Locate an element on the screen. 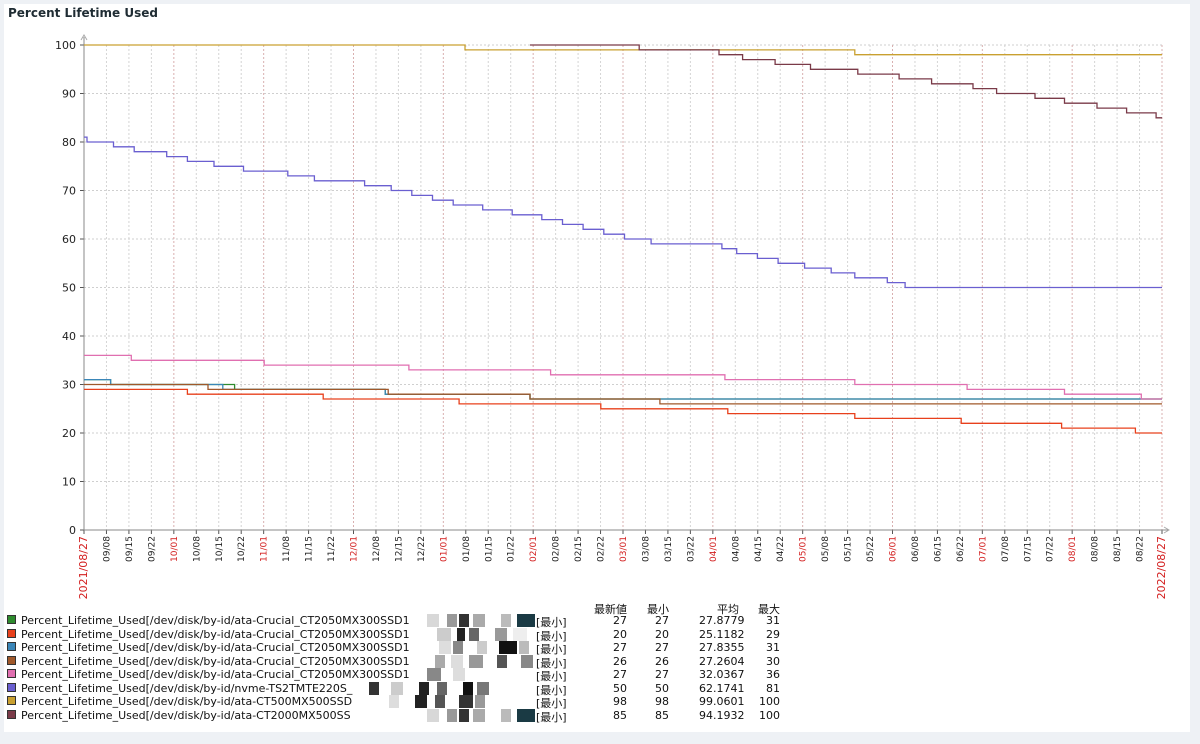 The width and height of the screenshot is (1200, 744). x-tick-label: 01/22 is located at coordinates (512, 549).